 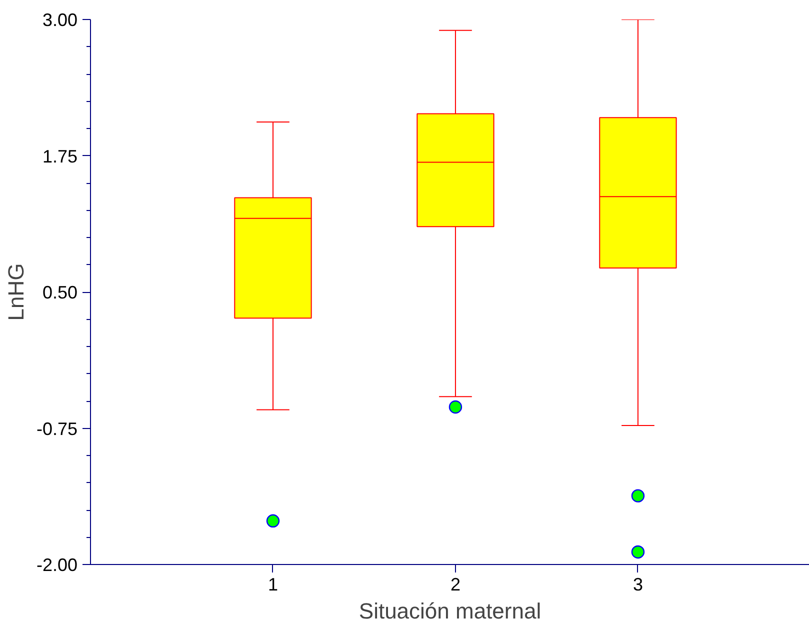 What do you see at coordinates (60, 156) in the screenshot?
I see `y-tick-label: 1.75` at bounding box center [60, 156].